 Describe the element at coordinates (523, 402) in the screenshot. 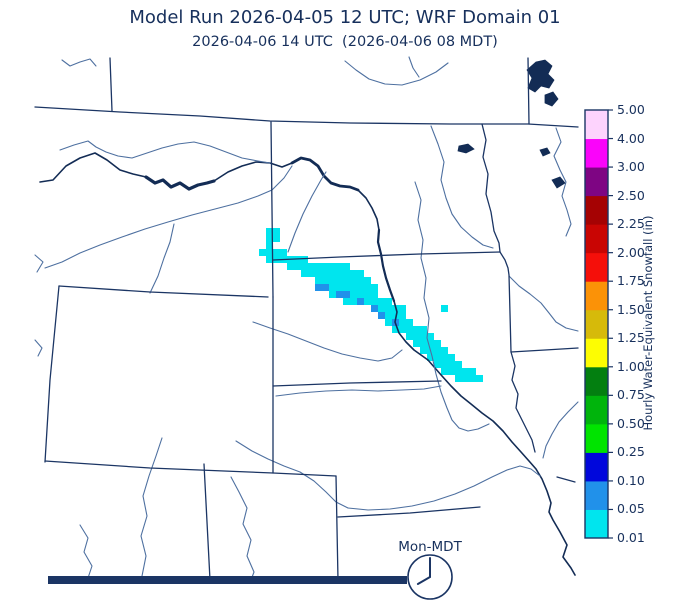

I see `sd-ia-big-sioux-border` at that location.